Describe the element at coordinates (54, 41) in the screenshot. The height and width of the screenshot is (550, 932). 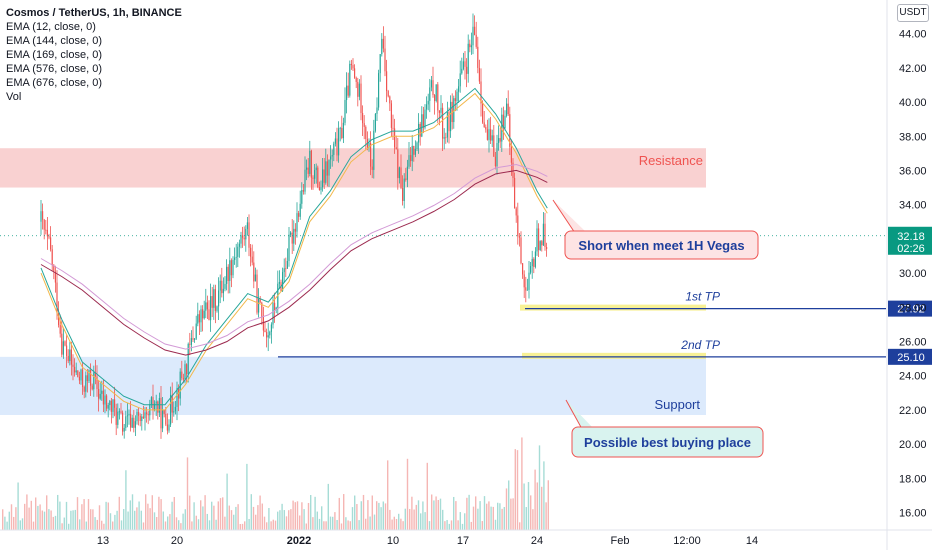
I see `indicator-ema-144: EMA (144, close, 0)` at that location.